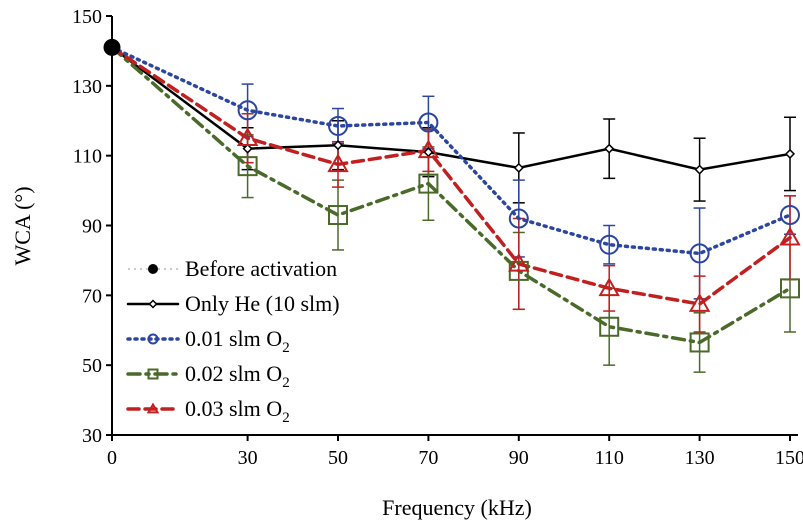  Describe the element at coordinates (112, 47) in the screenshot. I see `before-activation-point` at that location.